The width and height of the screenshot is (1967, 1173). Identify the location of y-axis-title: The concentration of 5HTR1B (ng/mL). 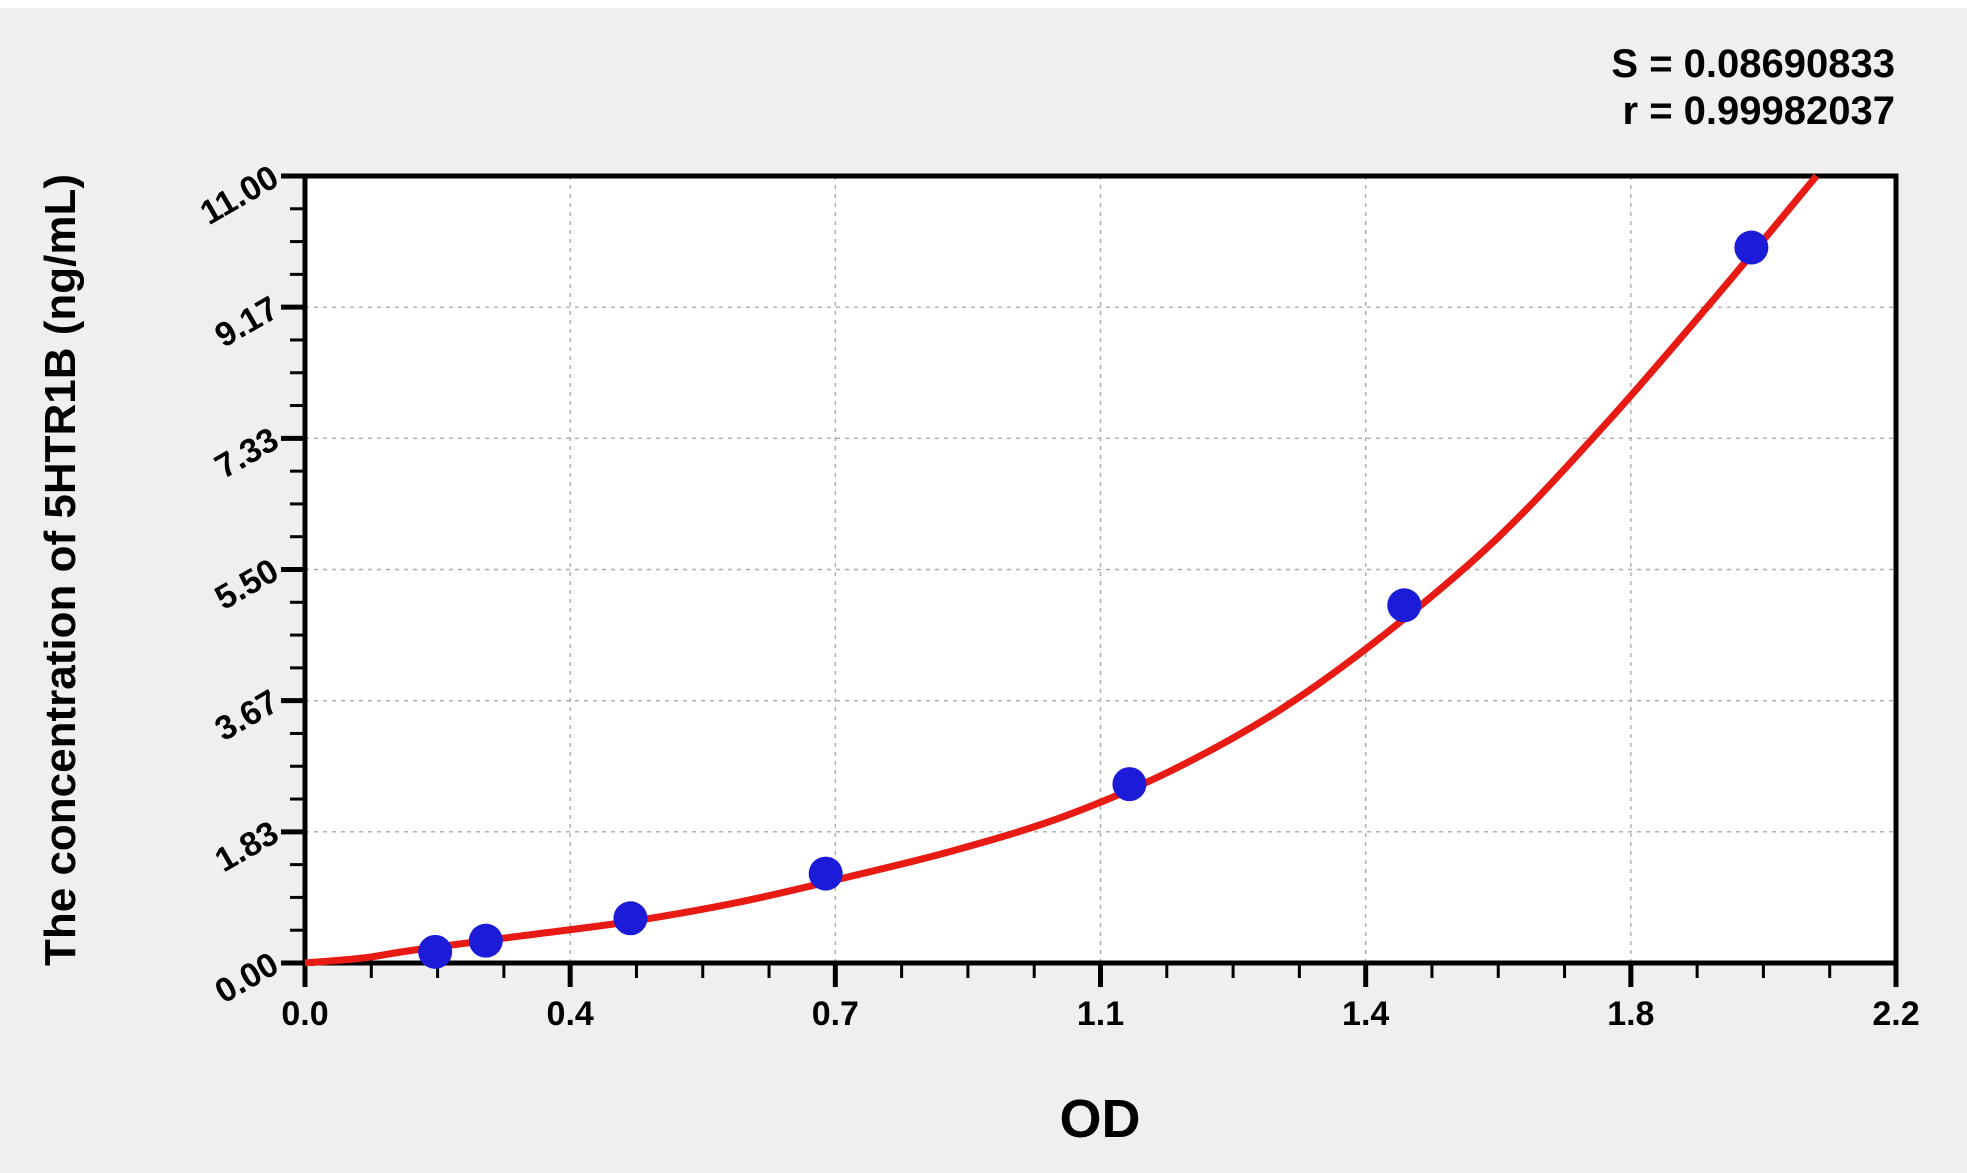
(60, 570).